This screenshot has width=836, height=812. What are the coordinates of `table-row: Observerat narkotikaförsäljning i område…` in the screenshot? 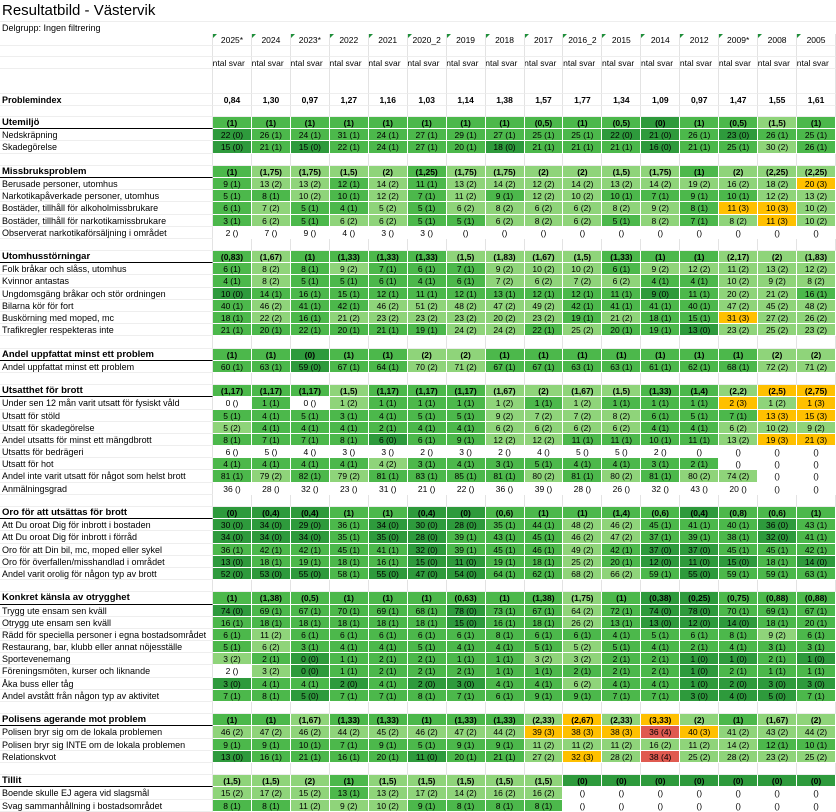 It's located at (418, 232).